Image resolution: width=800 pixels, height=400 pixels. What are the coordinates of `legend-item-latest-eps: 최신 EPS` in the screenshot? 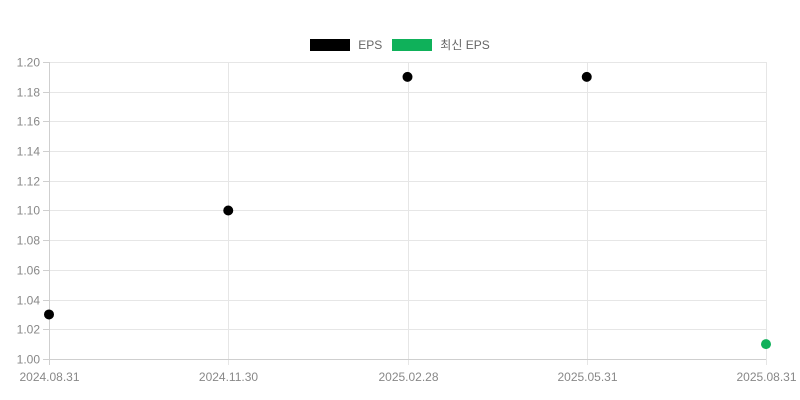 It's located at (441, 44).